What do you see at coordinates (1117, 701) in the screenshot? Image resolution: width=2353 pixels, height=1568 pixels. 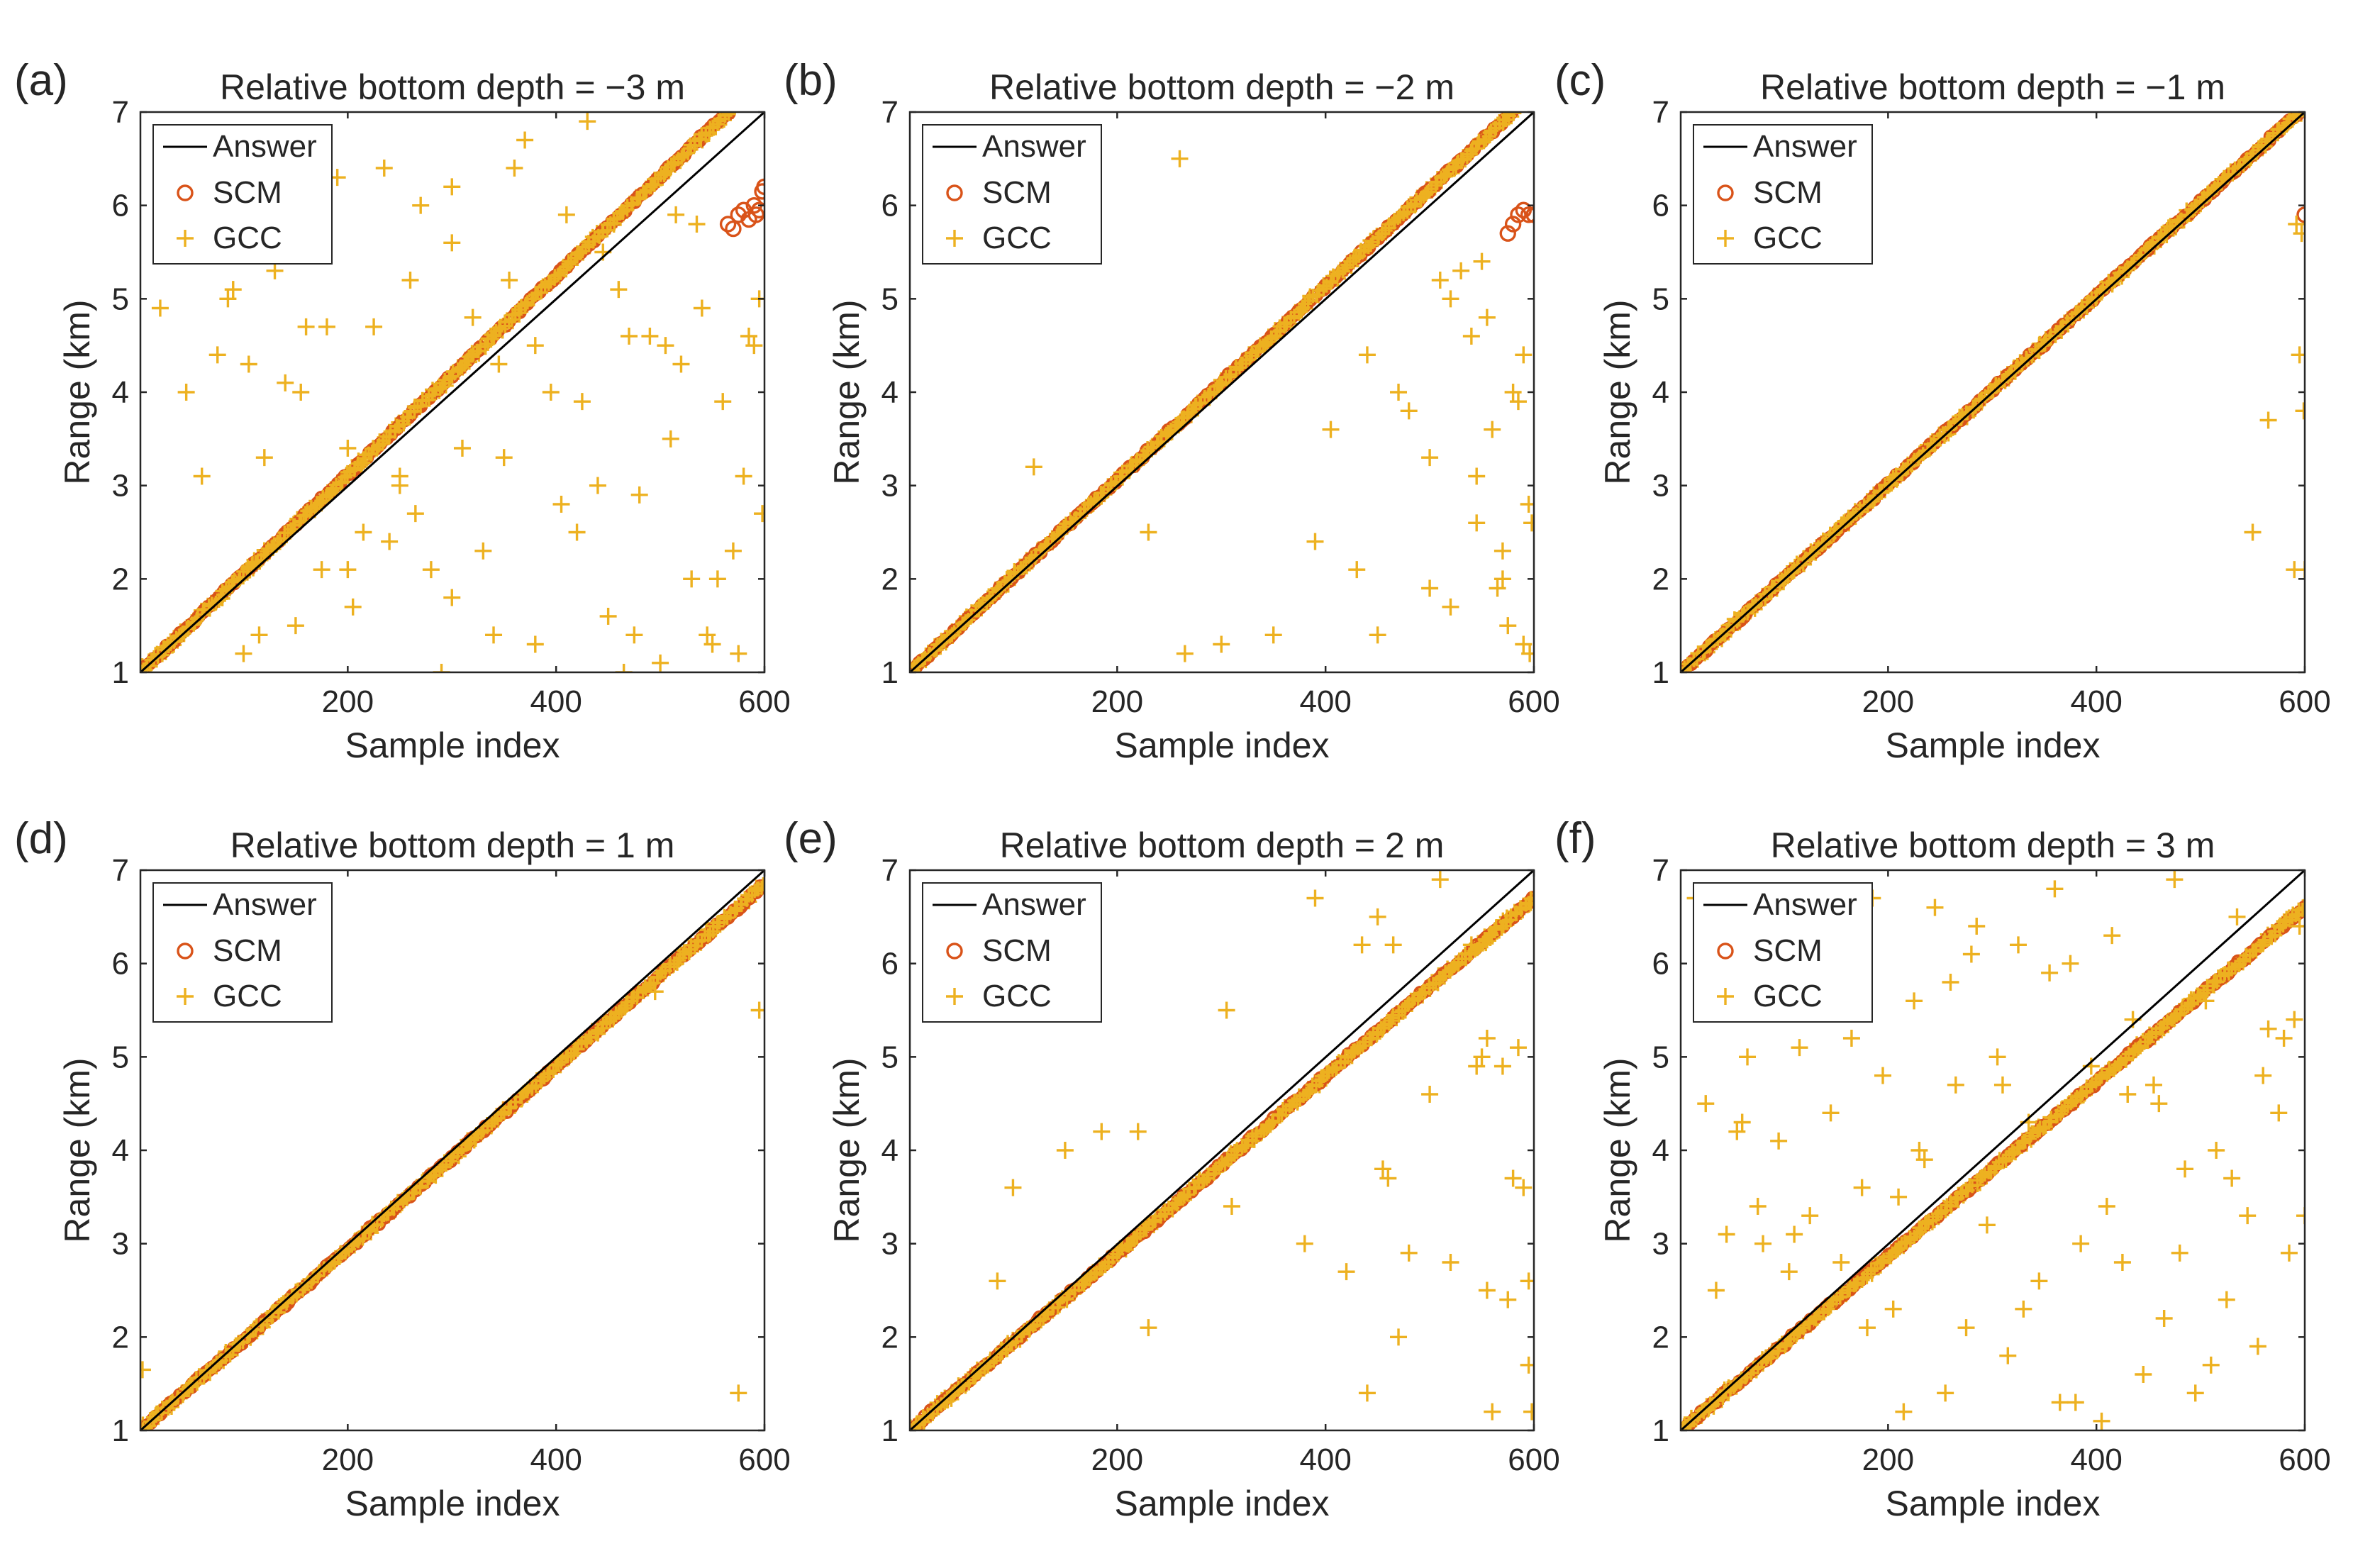 I see `x-tick-label: 200` at bounding box center [1117, 701].